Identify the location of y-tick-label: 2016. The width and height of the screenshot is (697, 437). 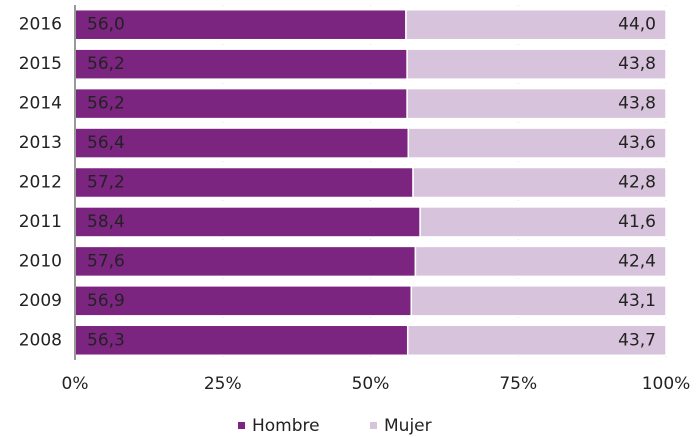
(40, 25).